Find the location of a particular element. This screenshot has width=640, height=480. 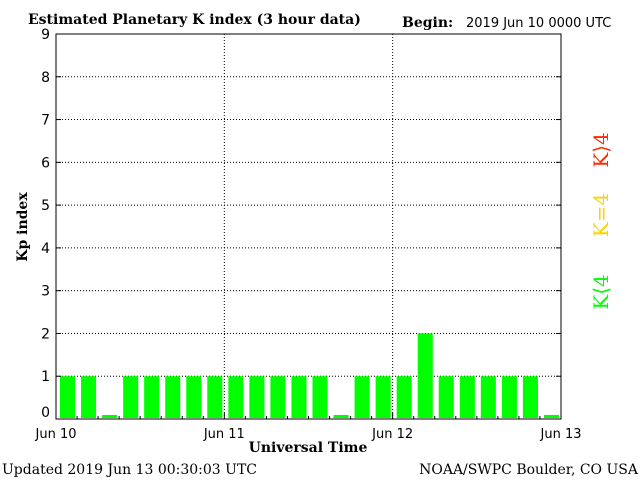

y-tick-label: 9 is located at coordinates (45, 35).